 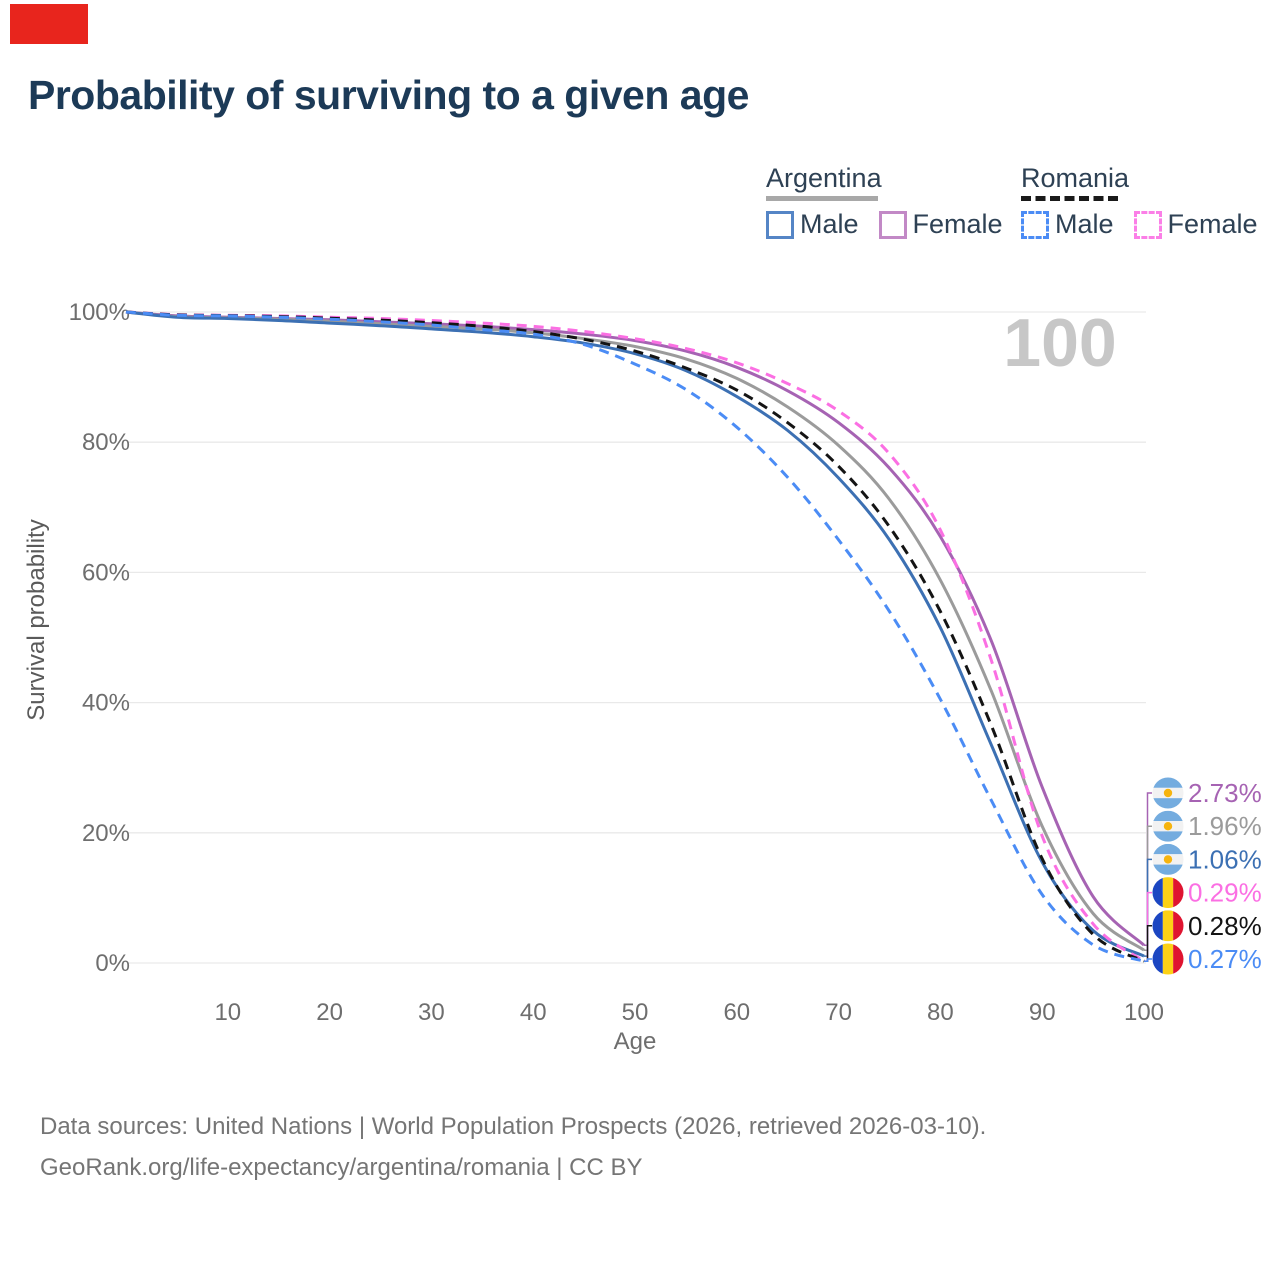 What do you see at coordinates (106, 703) in the screenshot?
I see `y-tick-label: 40%` at bounding box center [106, 703].